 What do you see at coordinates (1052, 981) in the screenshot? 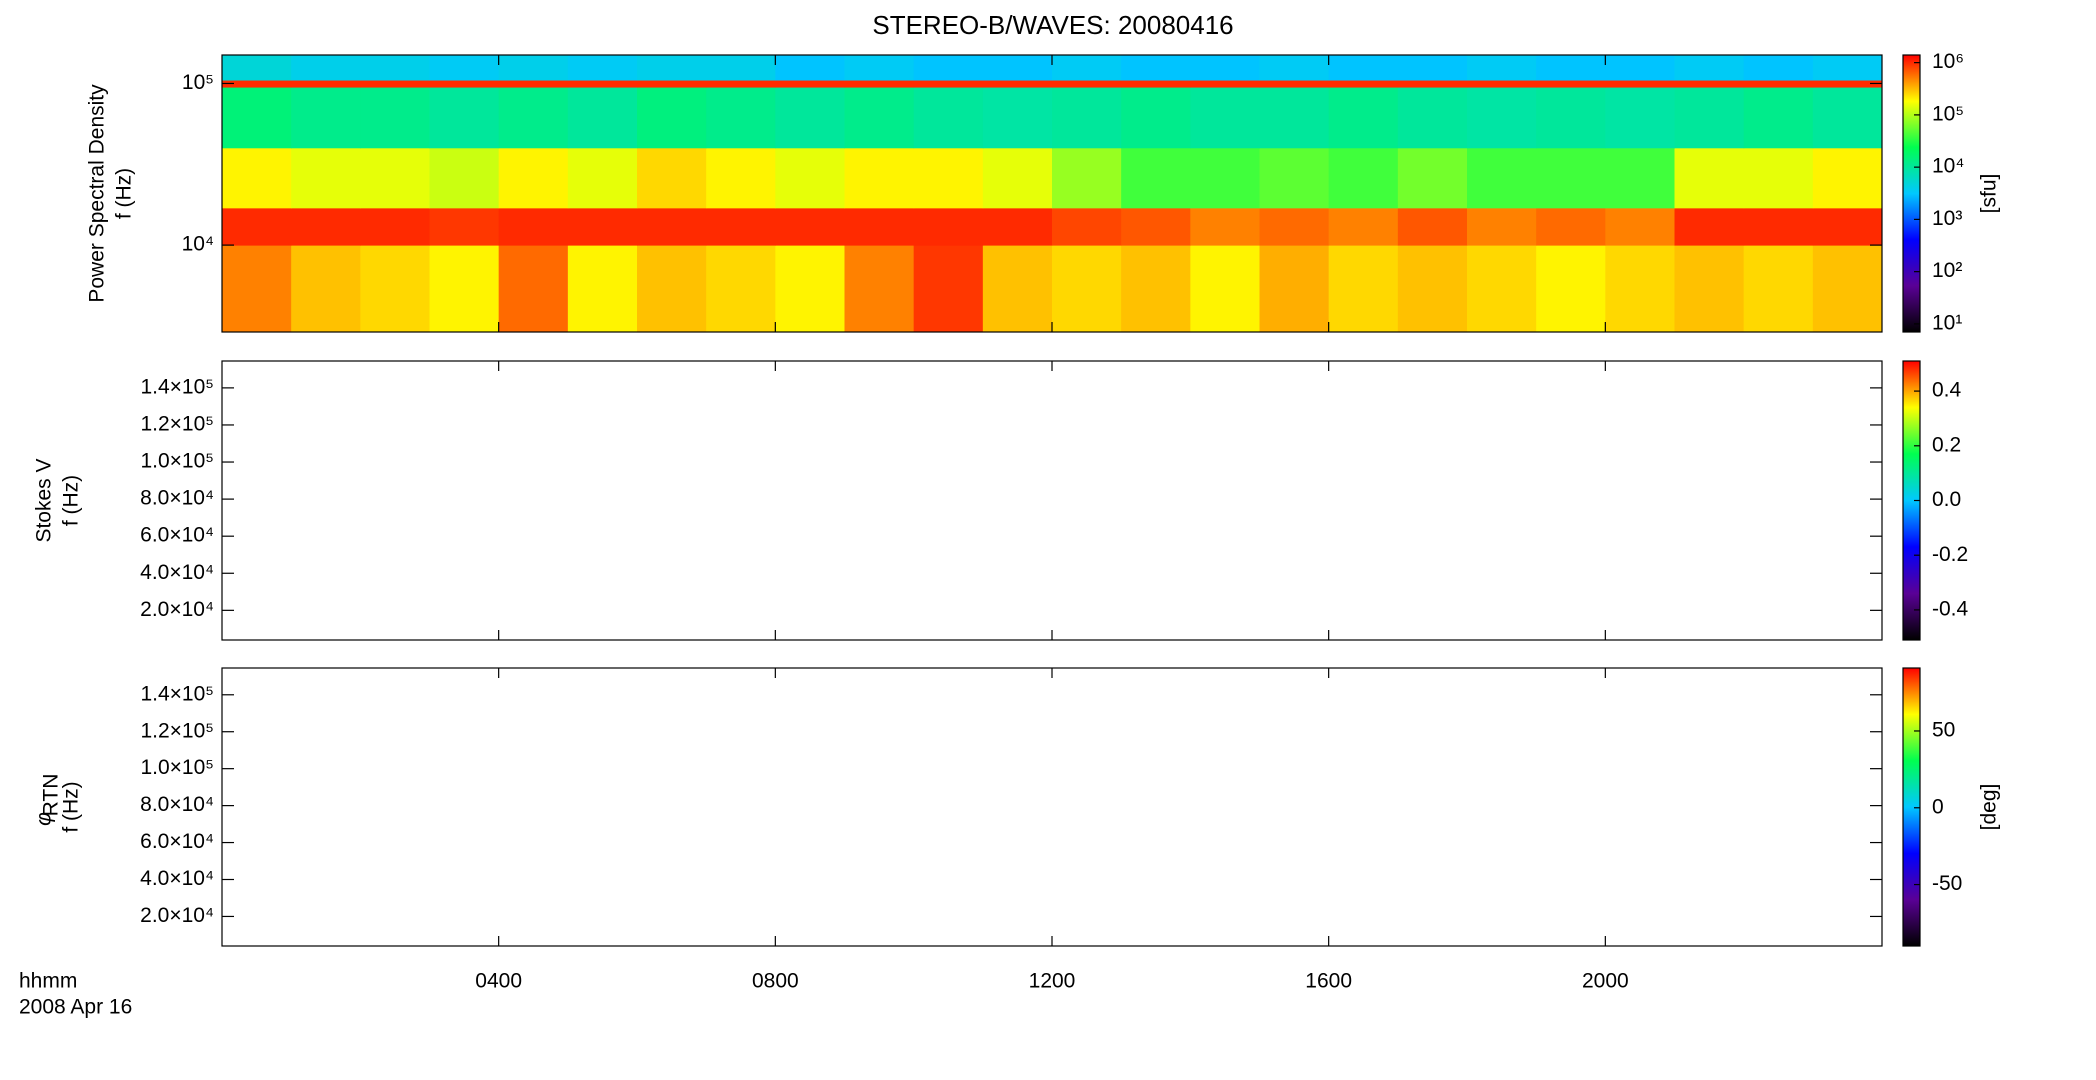
I see `x-tick-label: 1200` at bounding box center [1052, 981].